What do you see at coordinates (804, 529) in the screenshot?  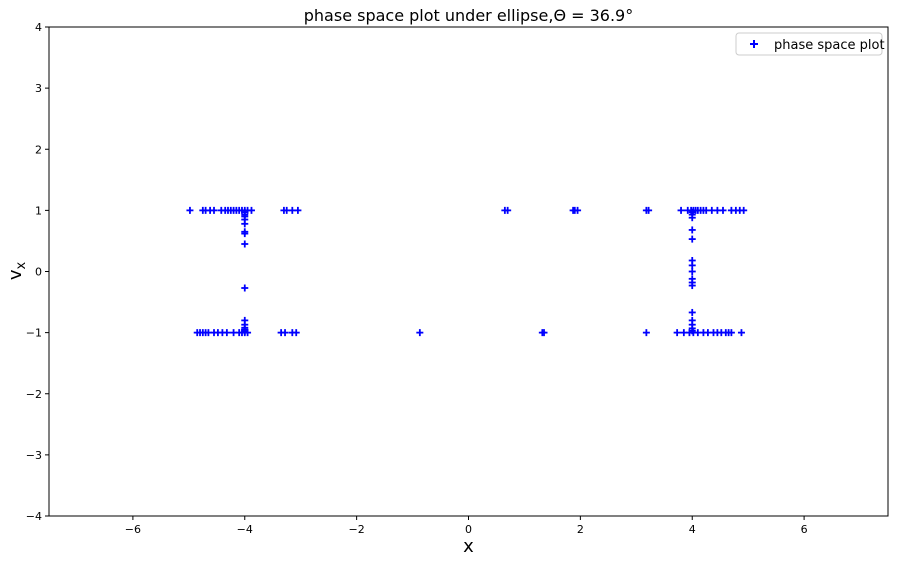 I see `x-tick-label: 6` at bounding box center [804, 529].